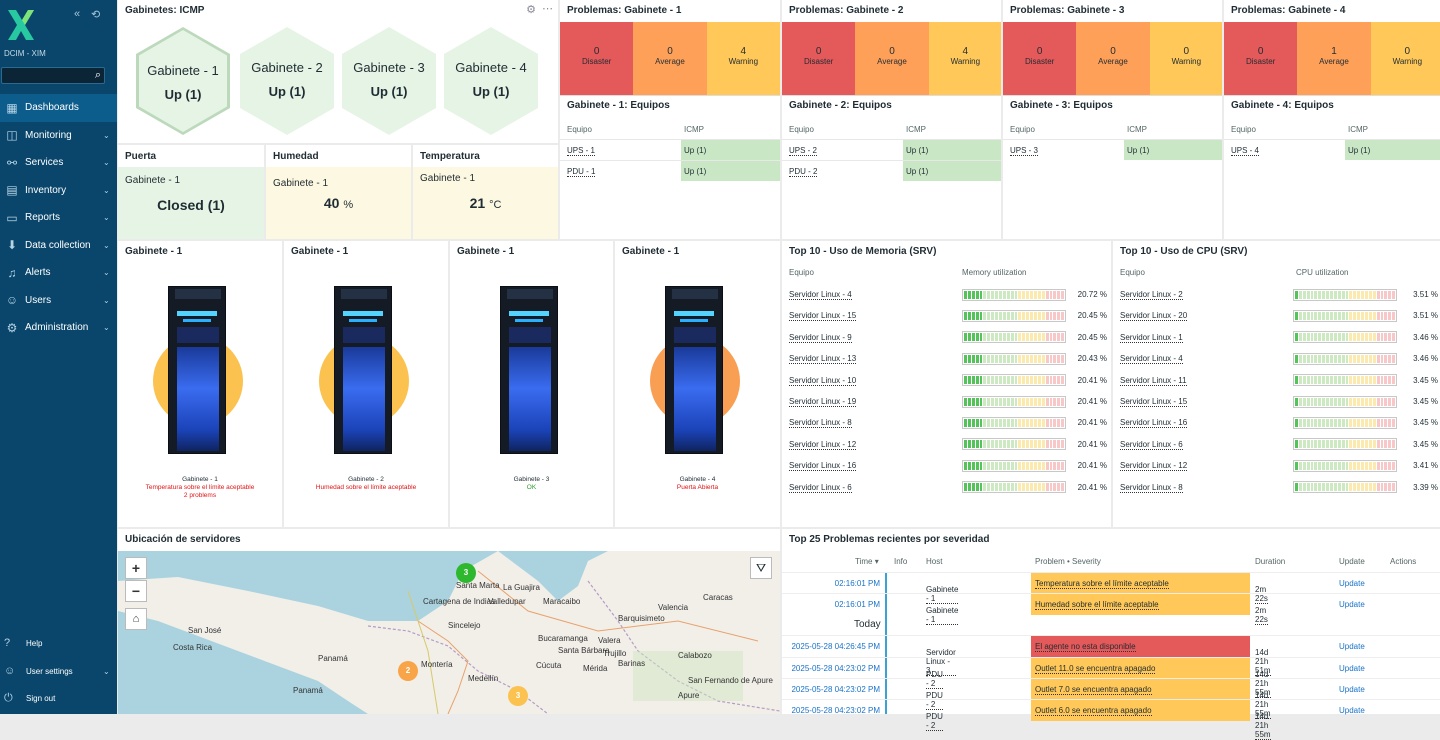 Image resolution: width=1440 pixels, height=740 pixels. I want to click on zabbix-logo-icon, so click(21, 25).